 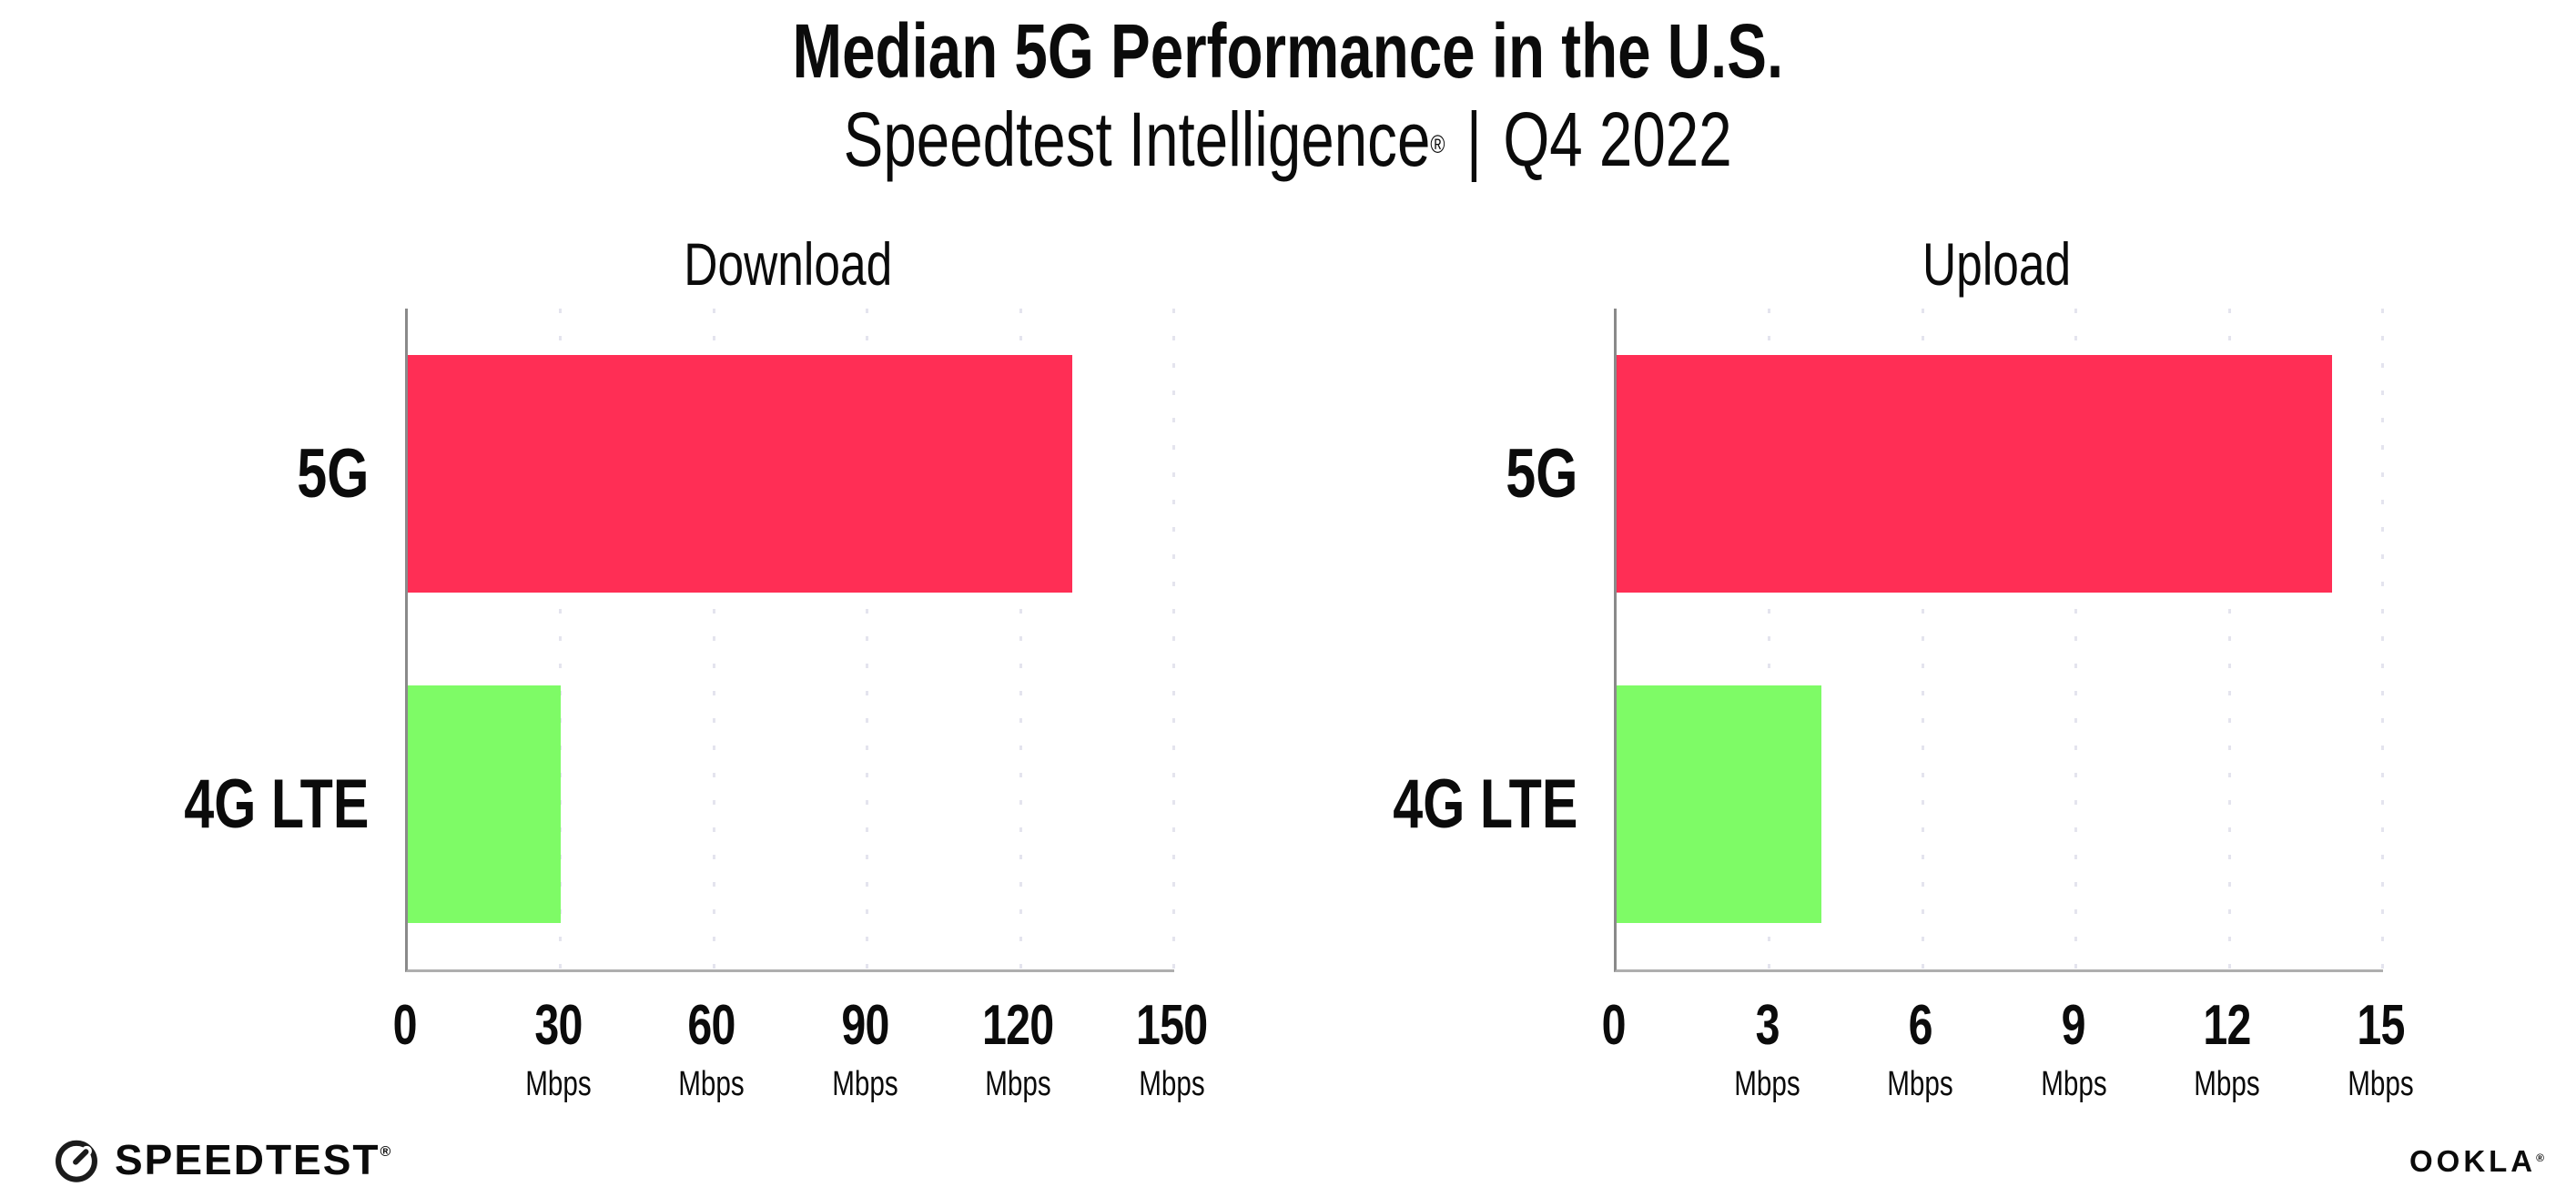 I want to click on speedtest-logo: SPEEDTEST®, so click(x=221, y=1159).